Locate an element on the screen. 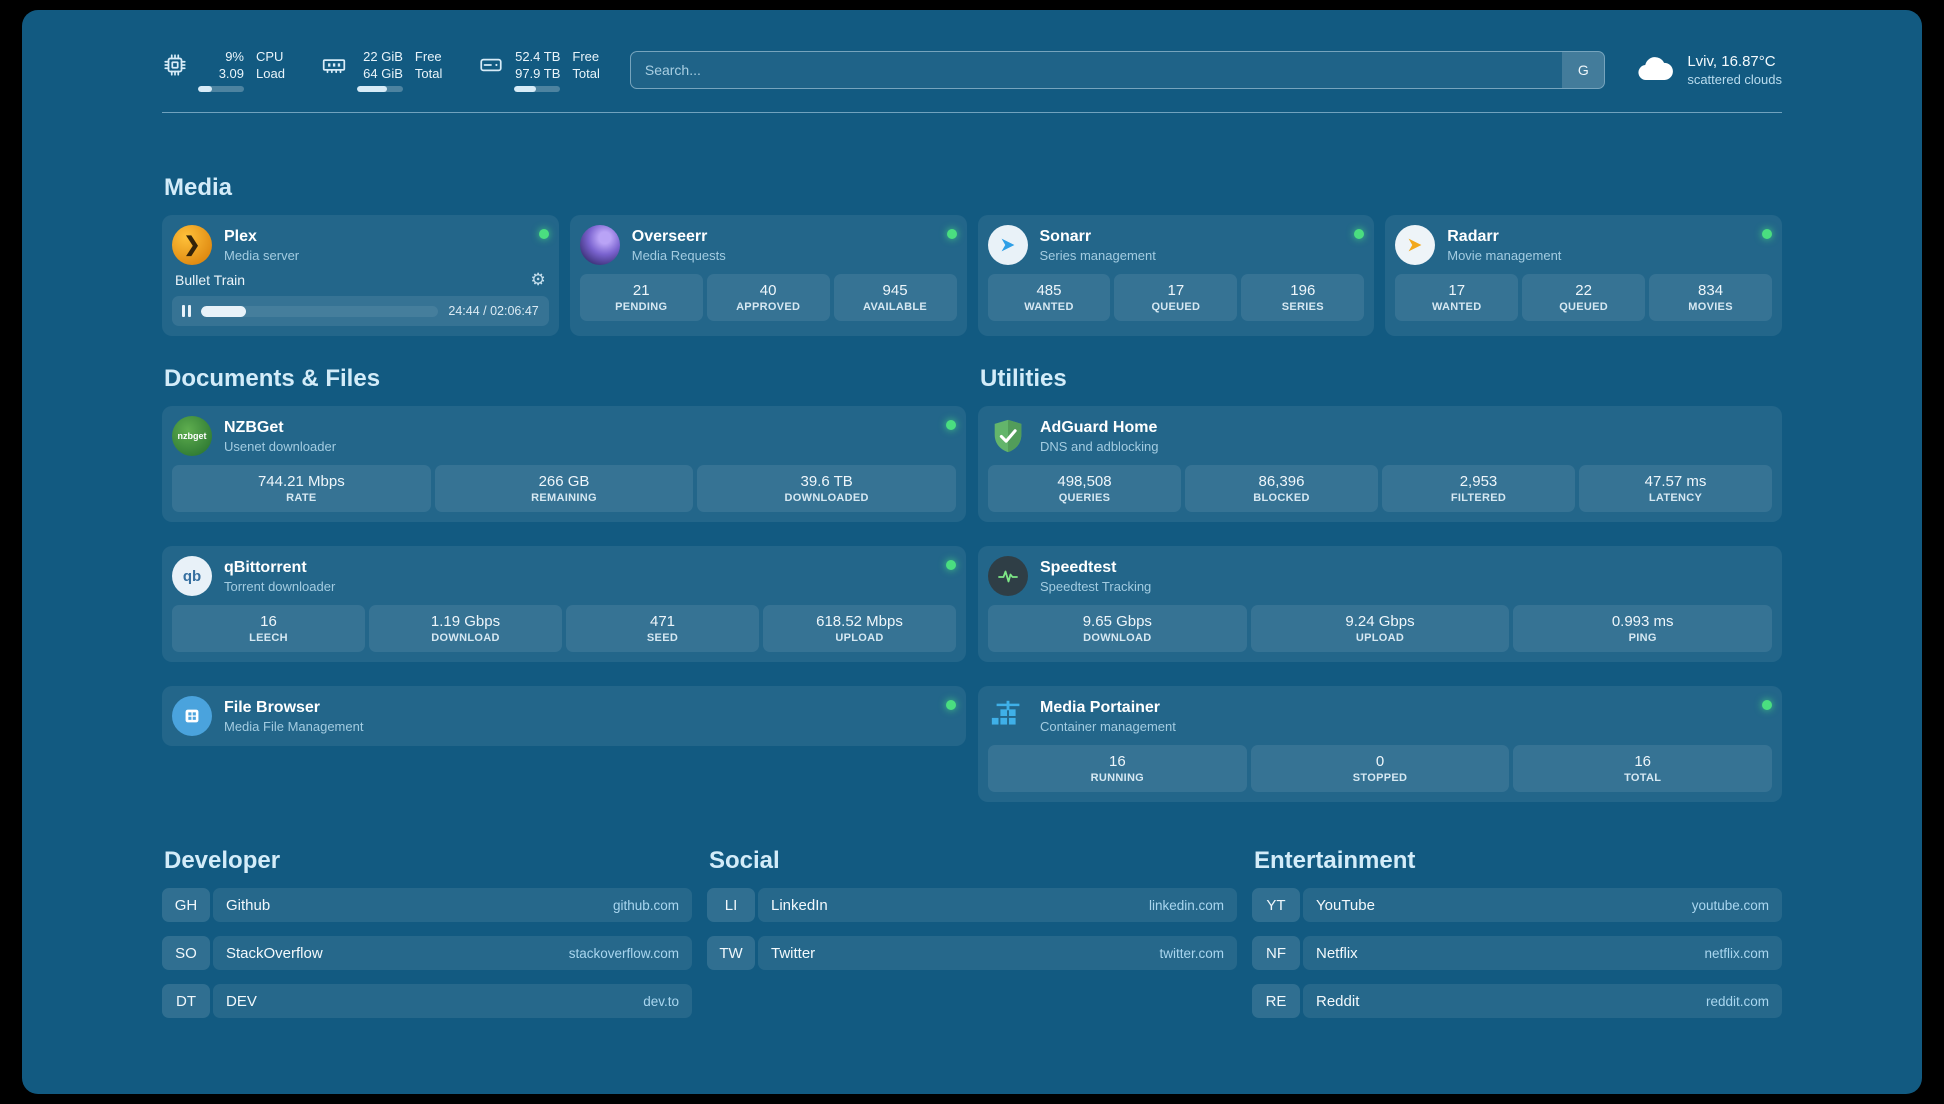 This screenshot has width=1944, height=1104. service-name: Media Portainer is located at coordinates (1100, 707).